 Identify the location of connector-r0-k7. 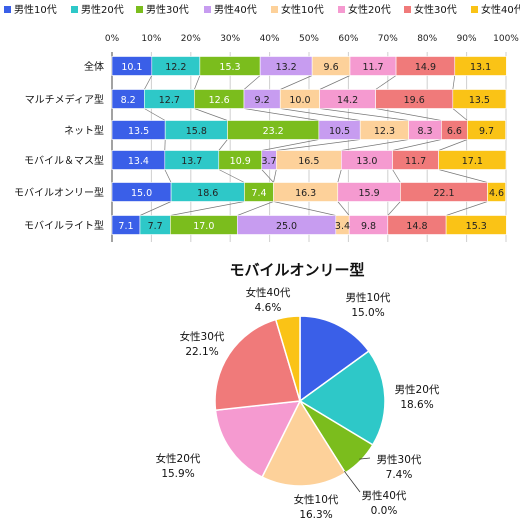
(454, 82).